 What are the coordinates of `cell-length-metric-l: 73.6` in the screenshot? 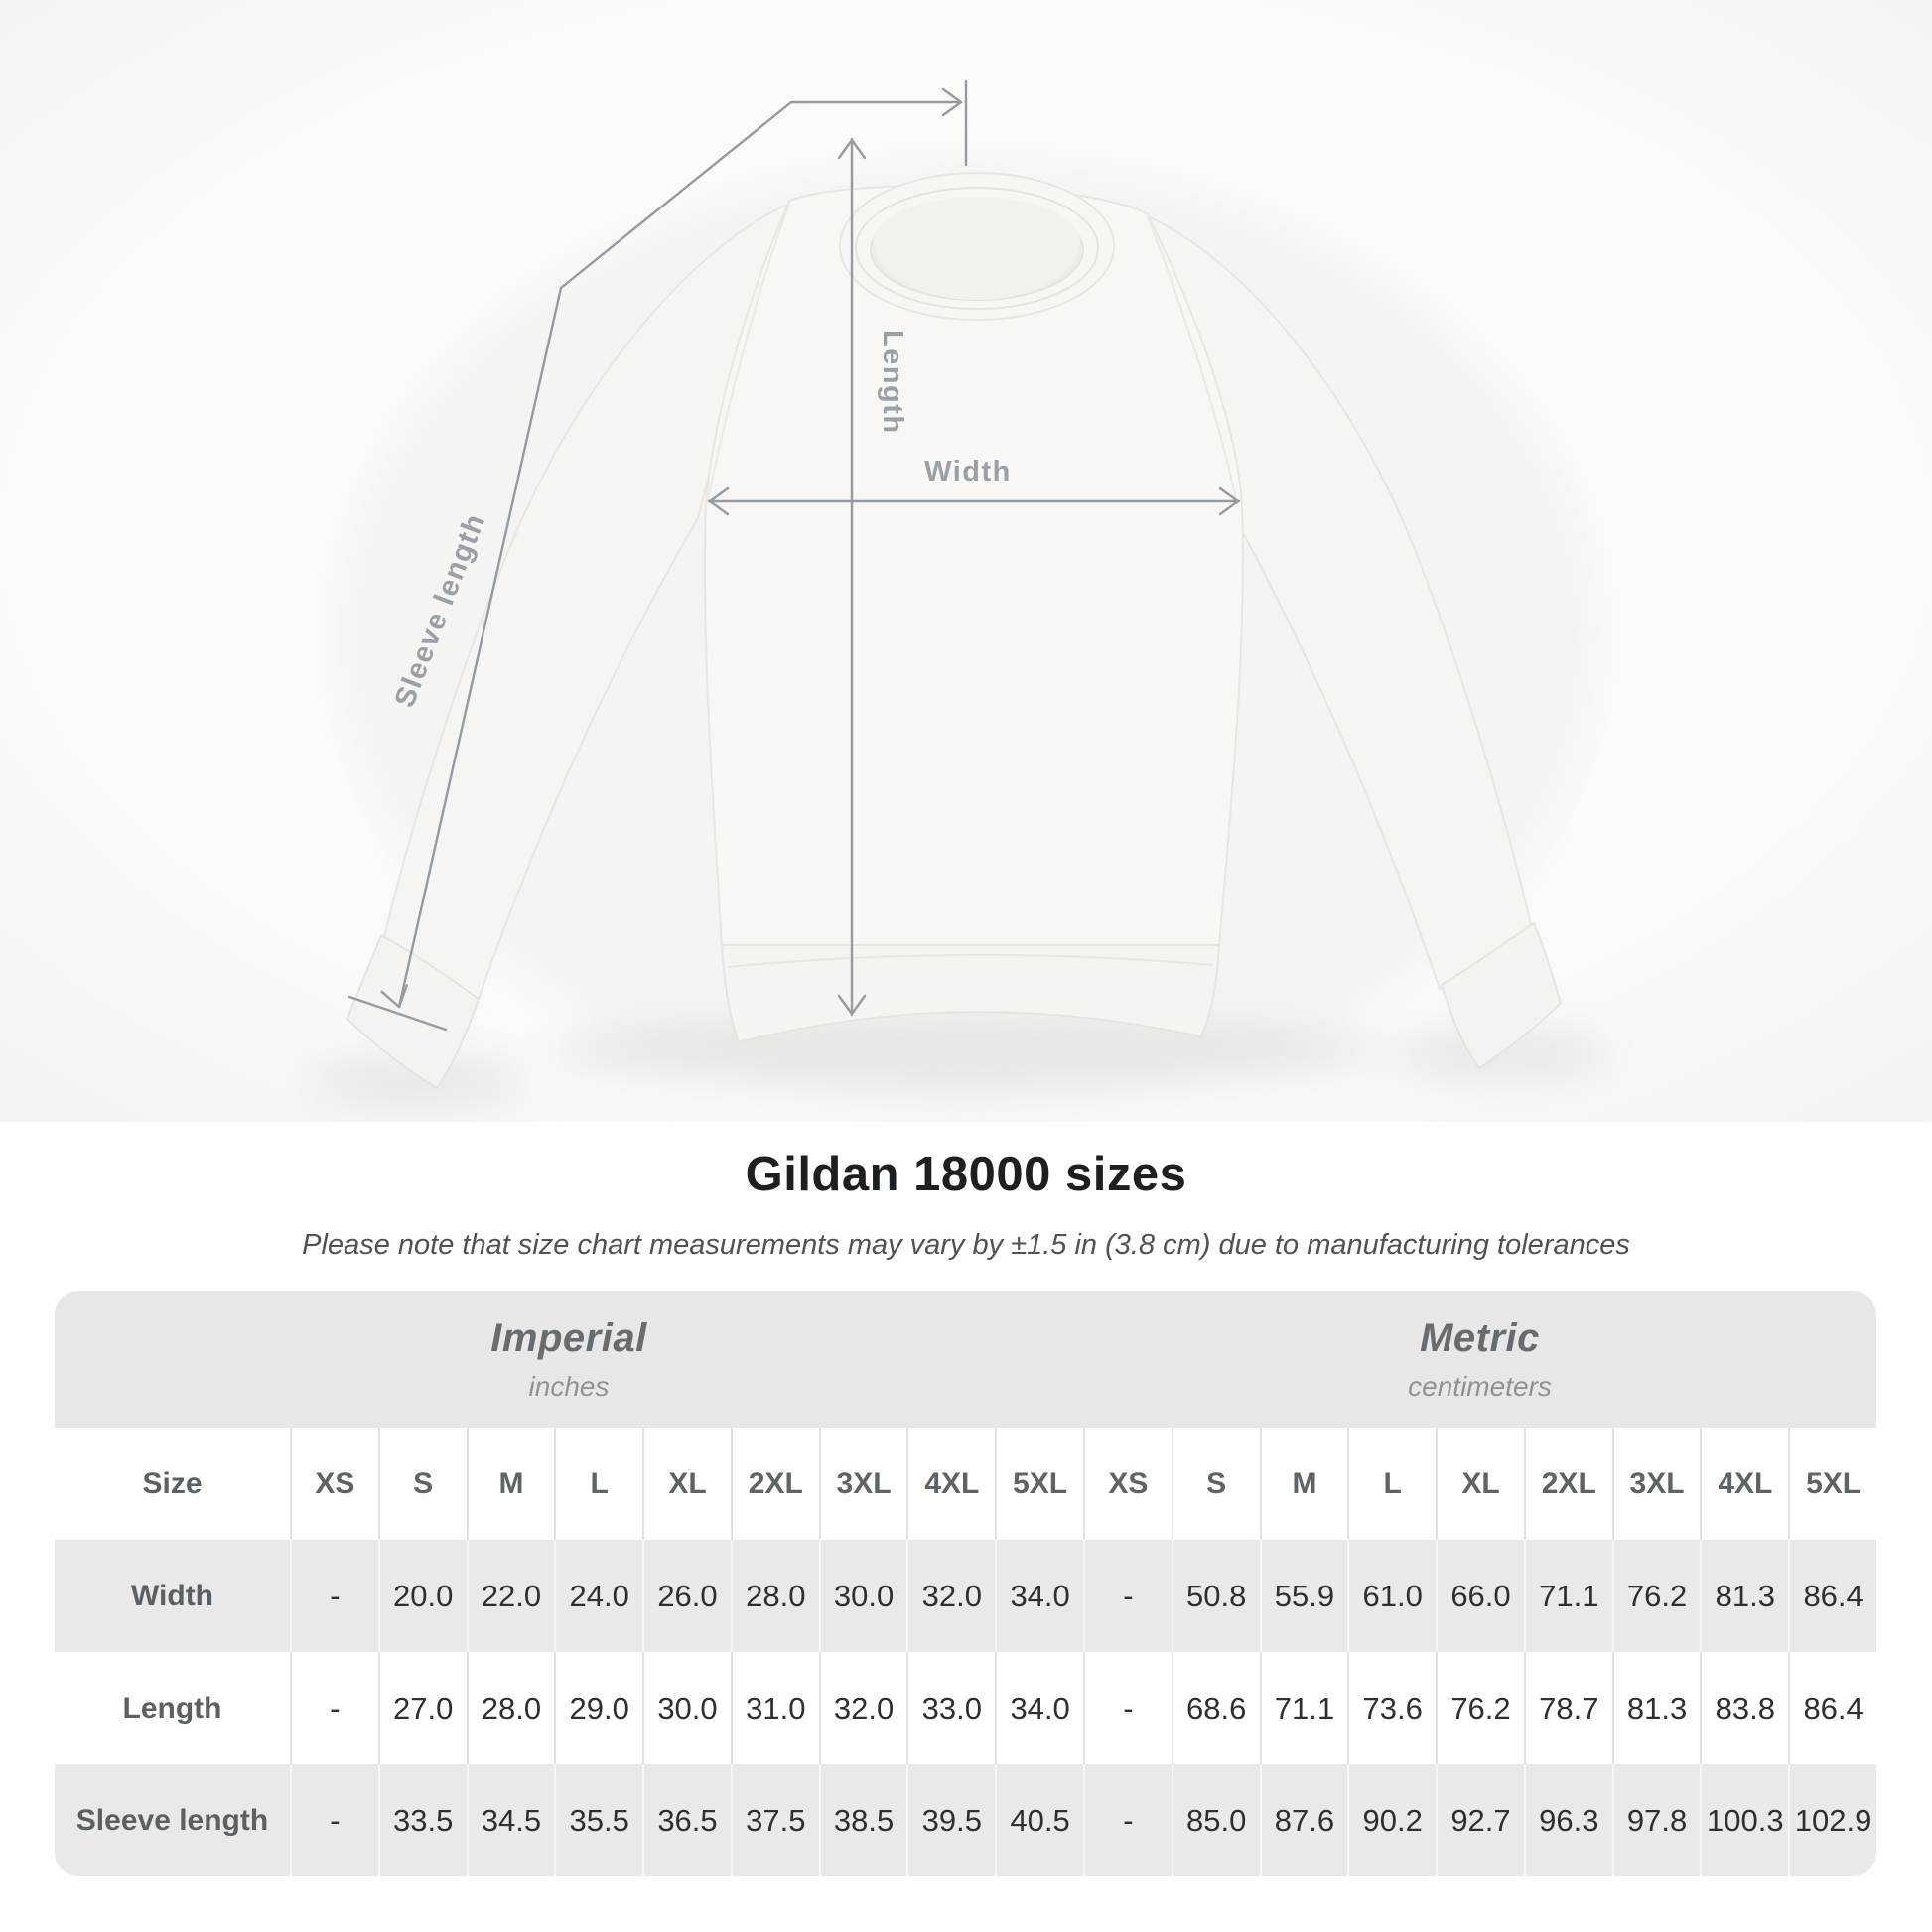 It's located at (1392, 1708).